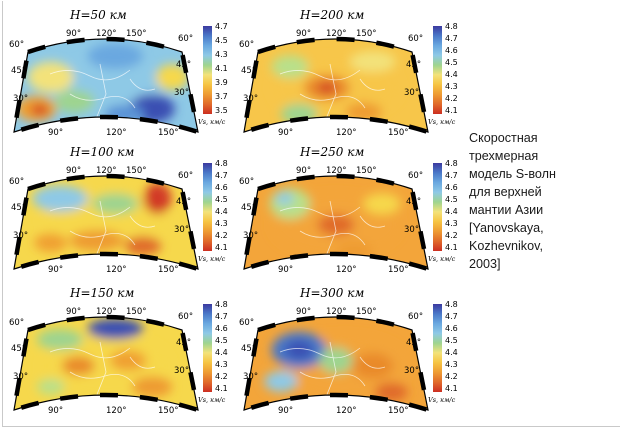 The width and height of the screenshot is (623, 432). Describe the element at coordinates (451, 388) in the screenshot. I see `colorbar-tick: 4.1` at that location.